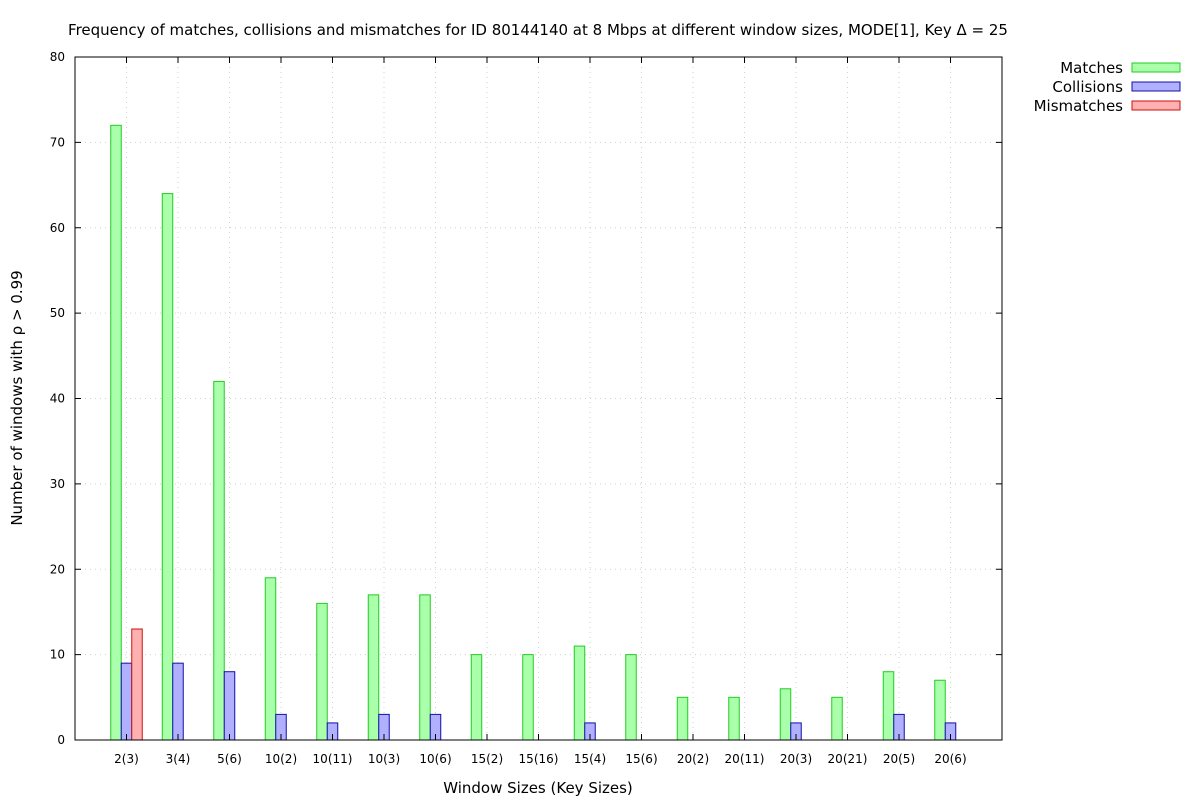 The image size is (1200, 800). What do you see at coordinates (1156, 86) in the screenshot?
I see `legend-swatch-collisions` at bounding box center [1156, 86].